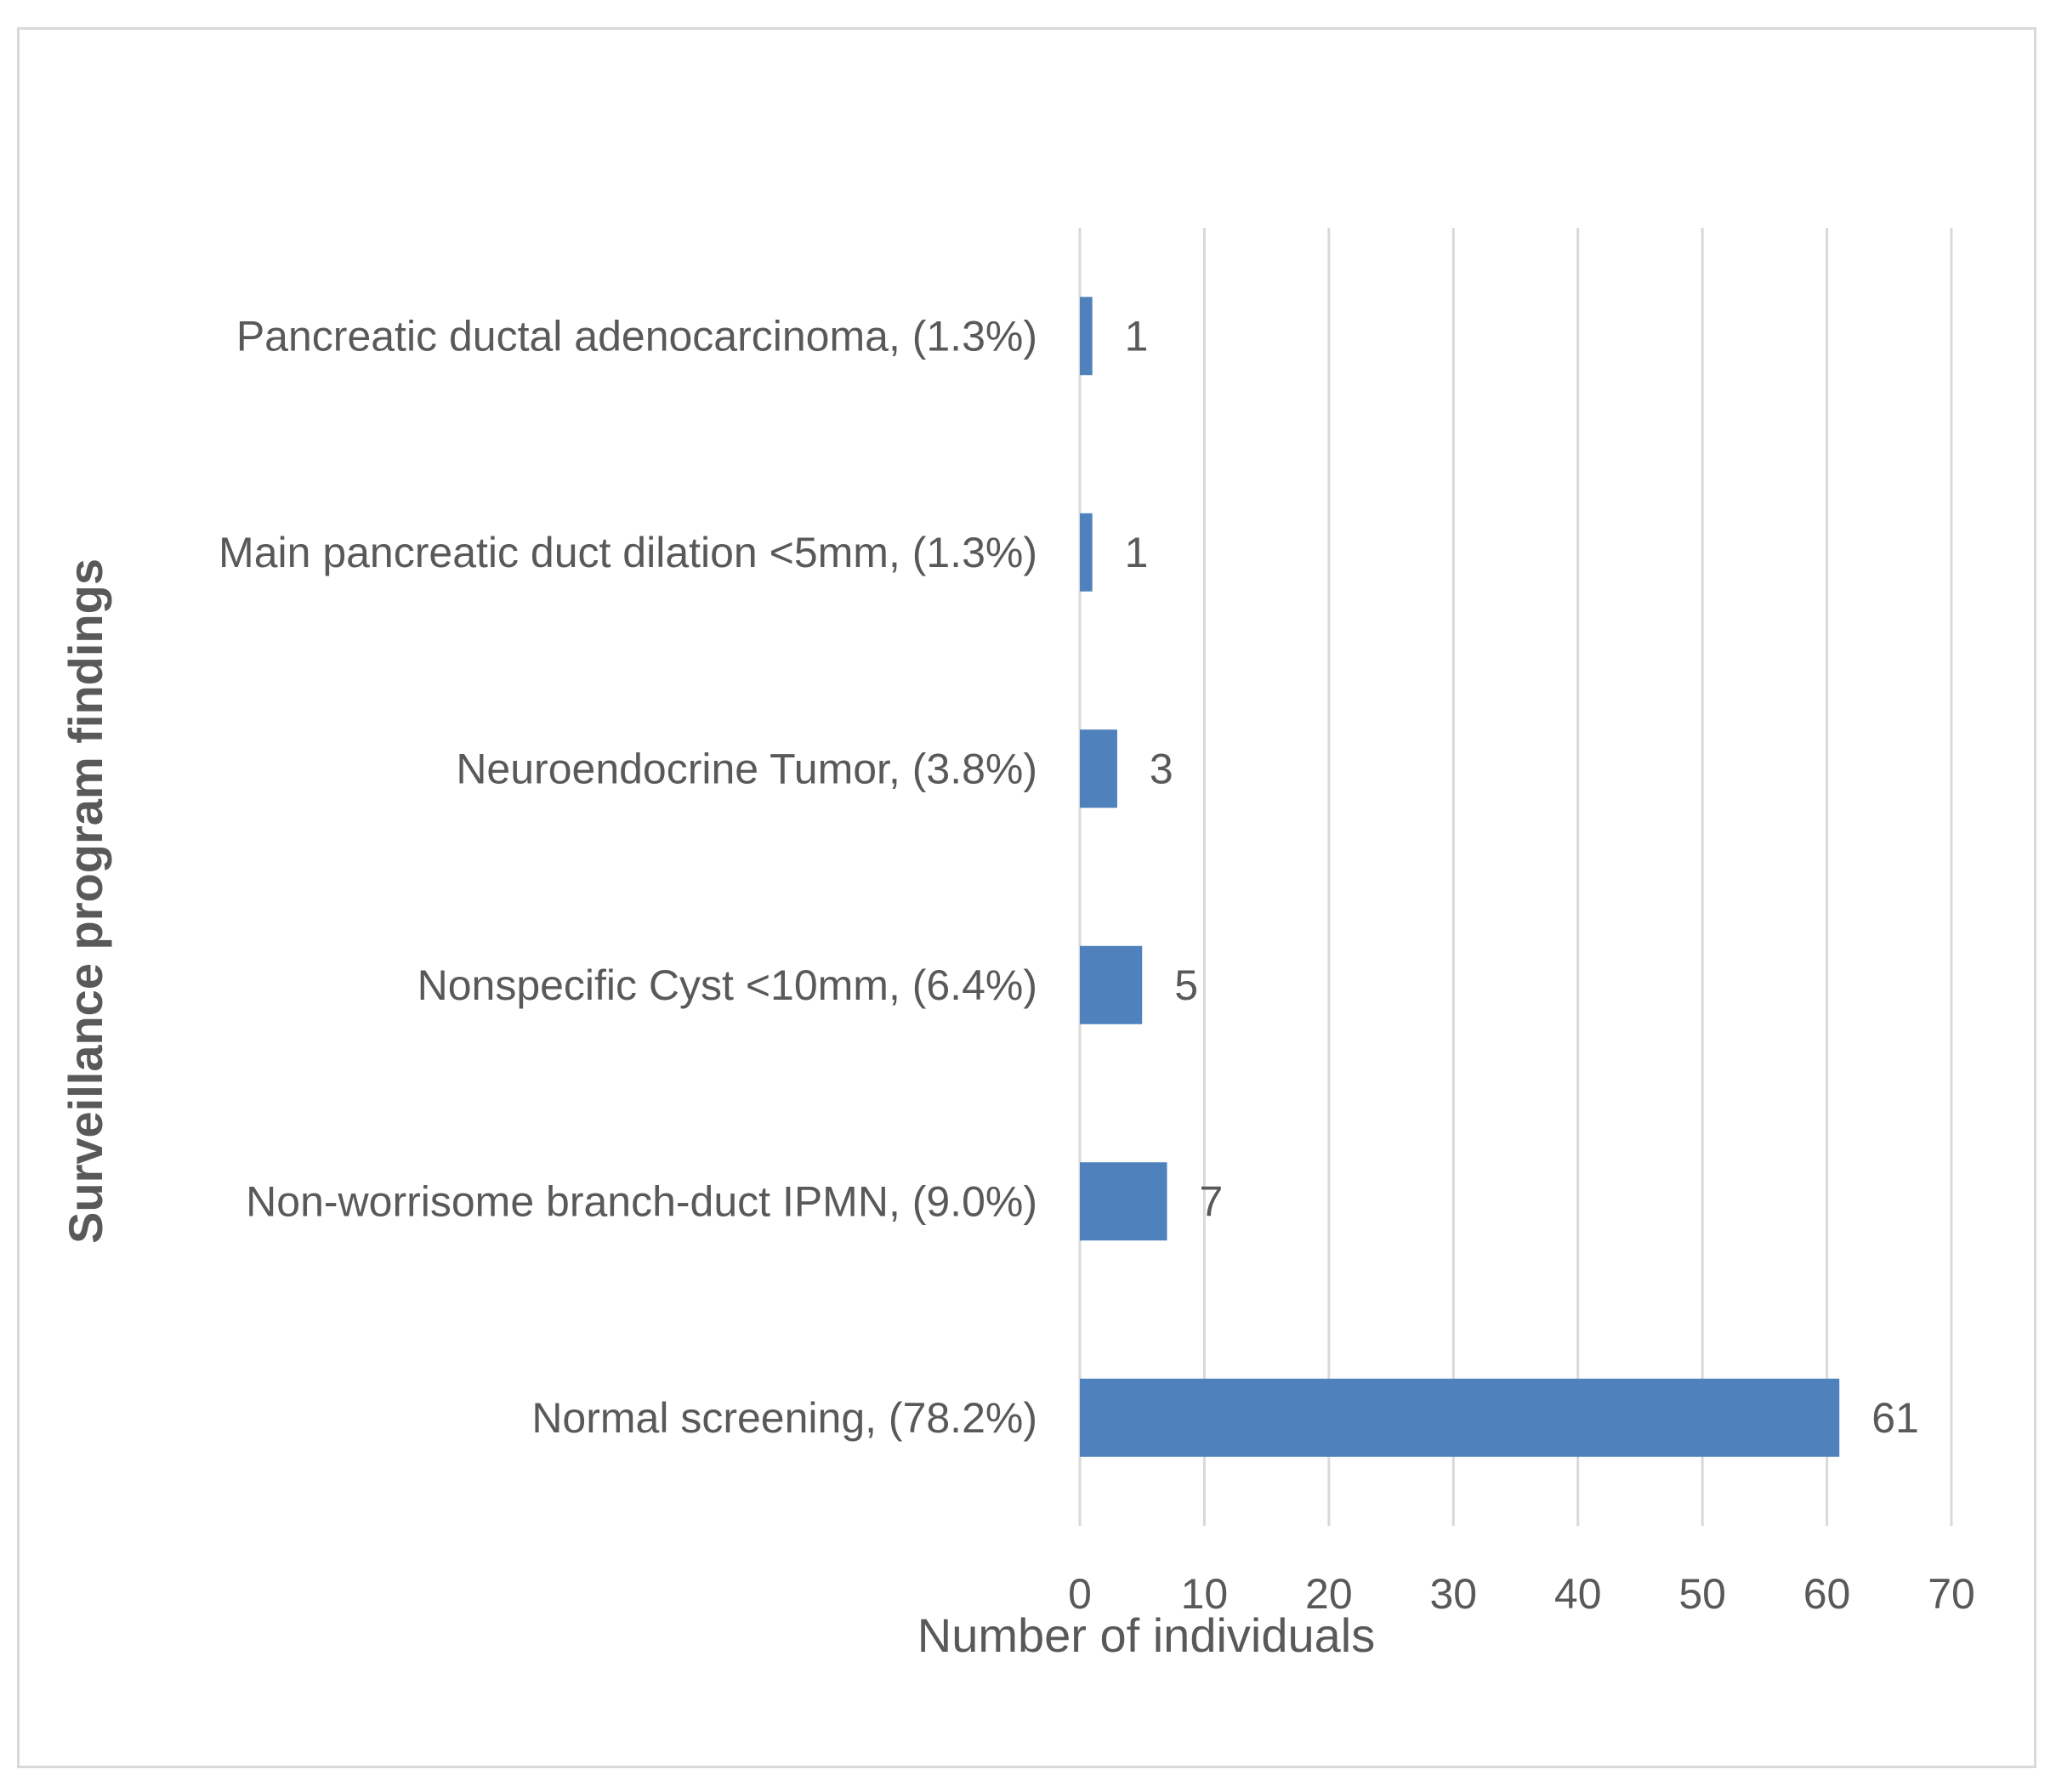 This screenshot has height=1792, width=2056. I want to click on x-tick-labels: 0 10 20 30 40 50 60 70, so click(1521, 1594).